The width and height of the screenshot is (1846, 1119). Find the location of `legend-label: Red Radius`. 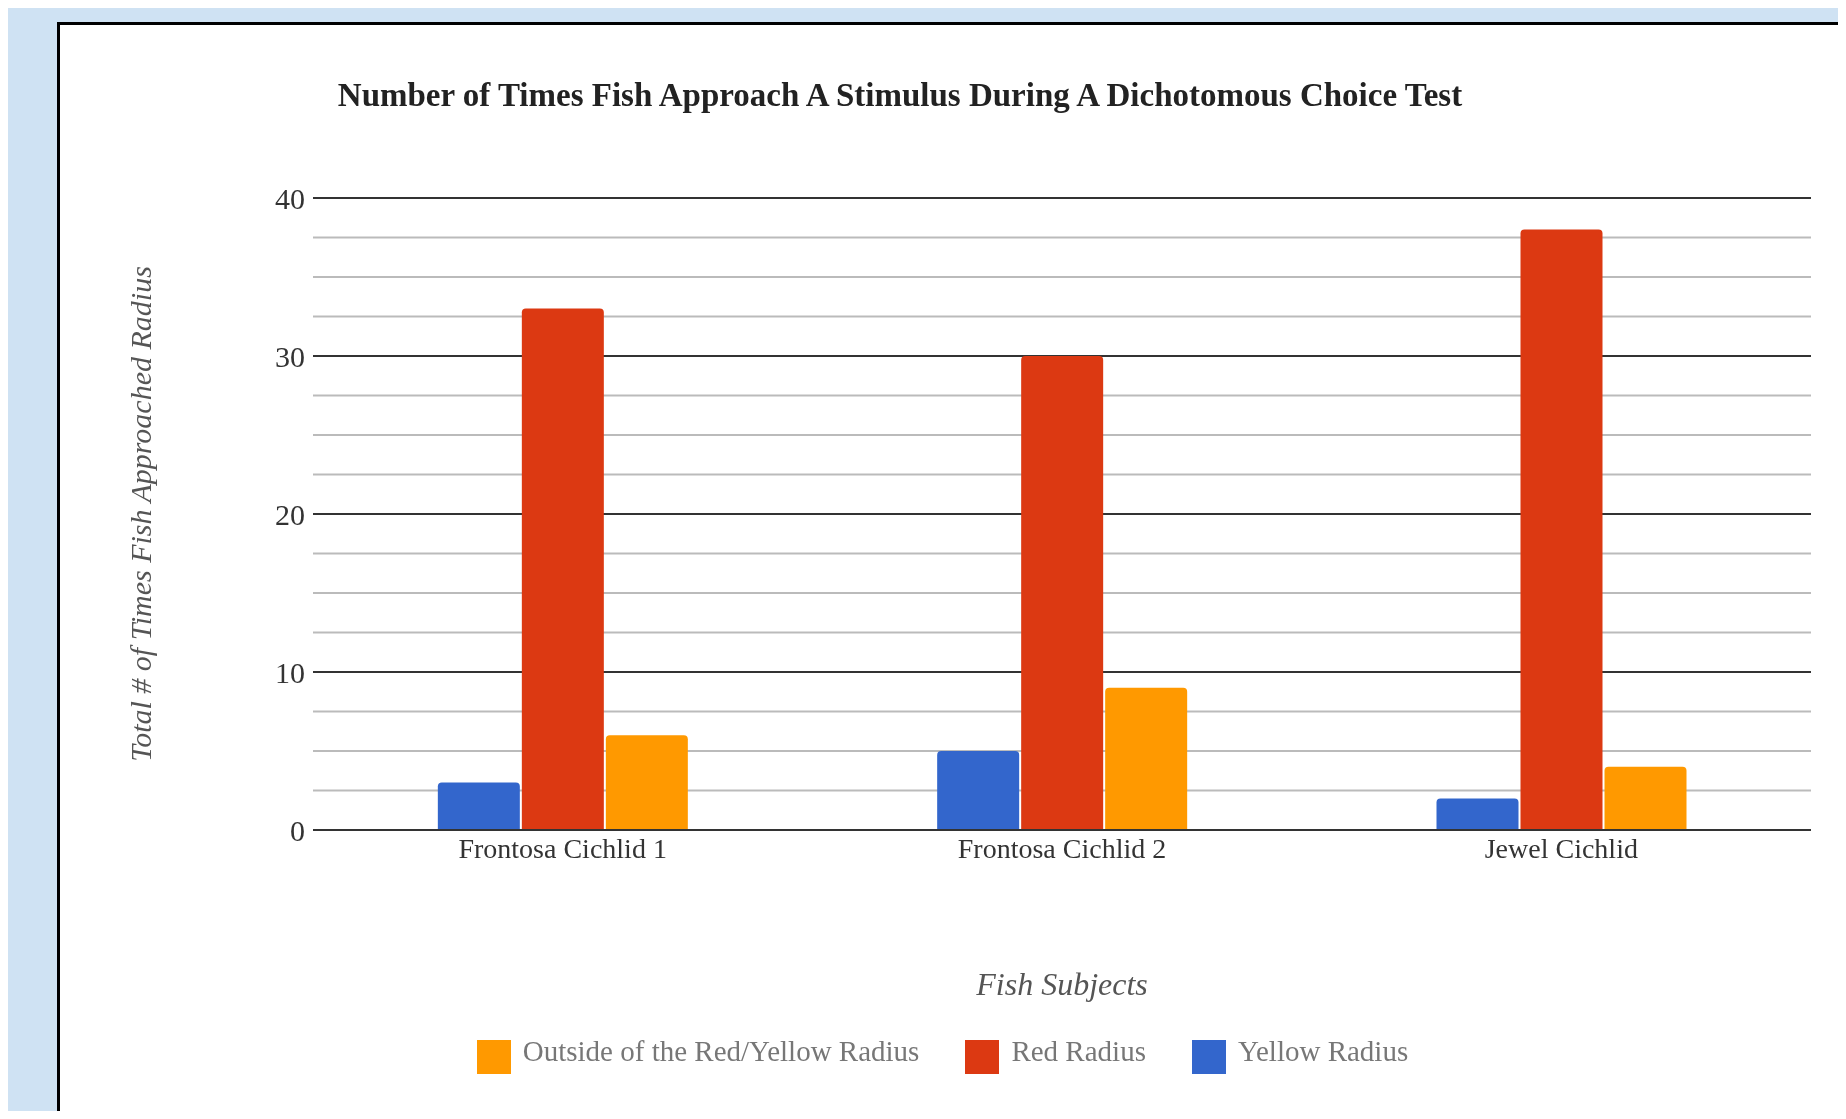

legend-label: Red Radius is located at coordinates (1078, 1051).